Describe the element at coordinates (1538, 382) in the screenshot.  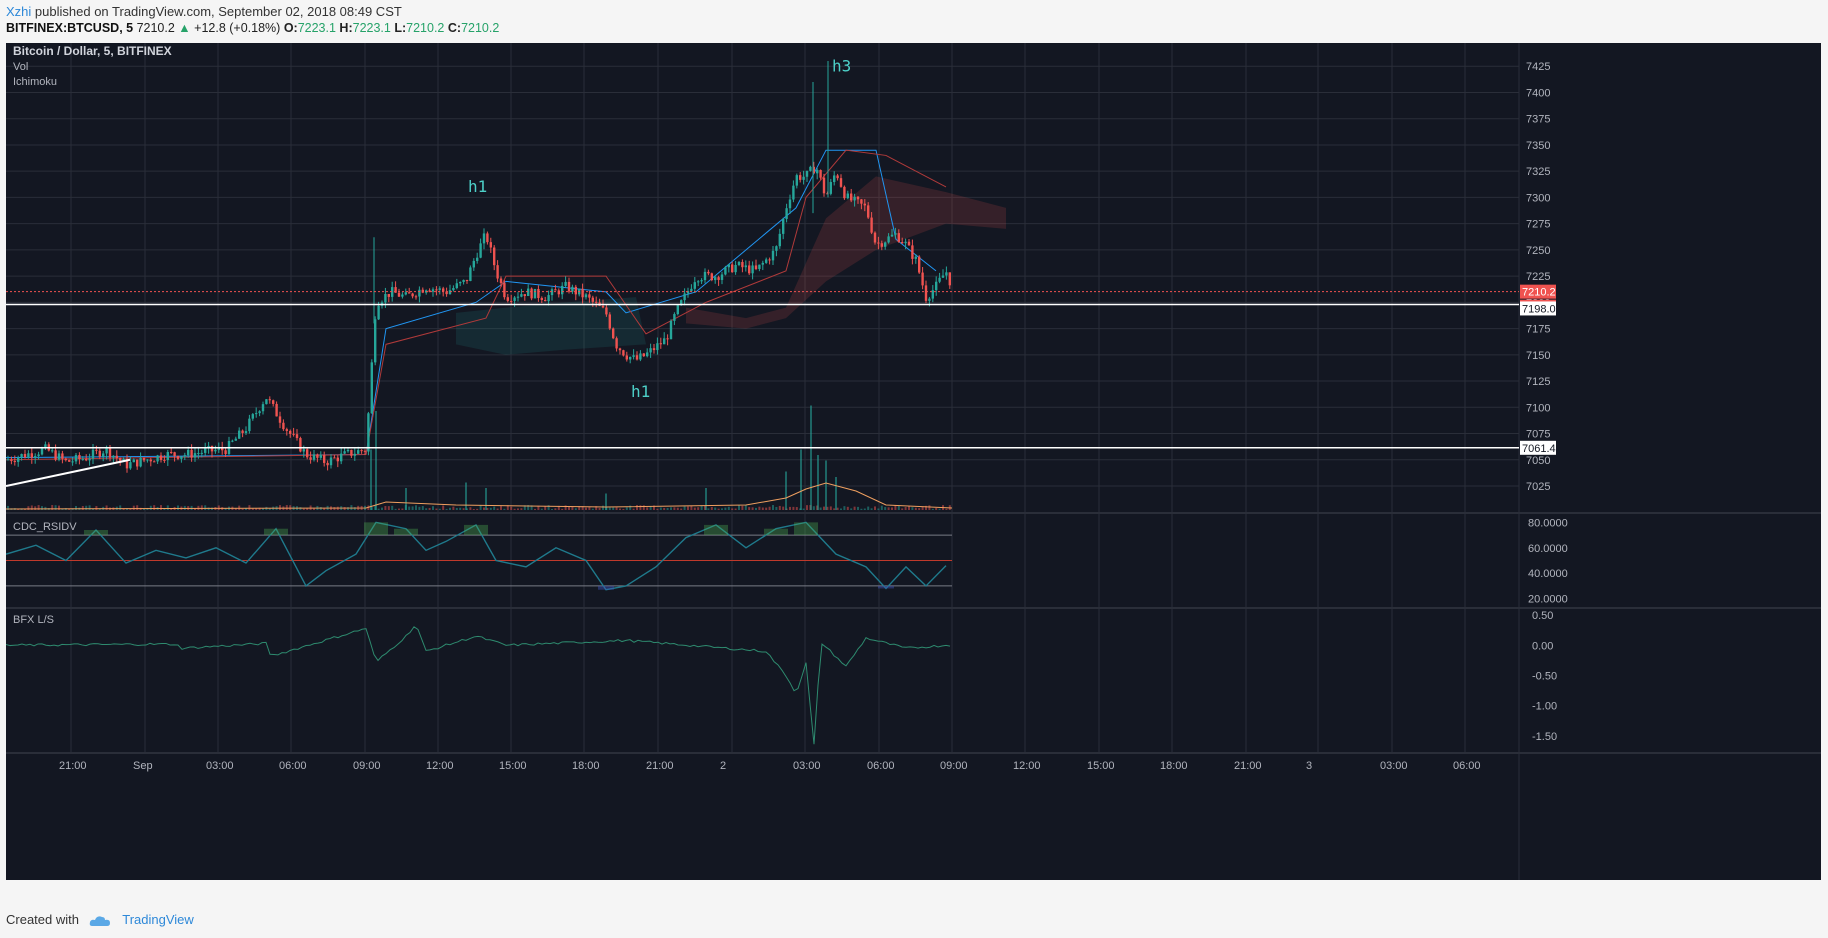
I see `price-axis-label: 7125` at that location.